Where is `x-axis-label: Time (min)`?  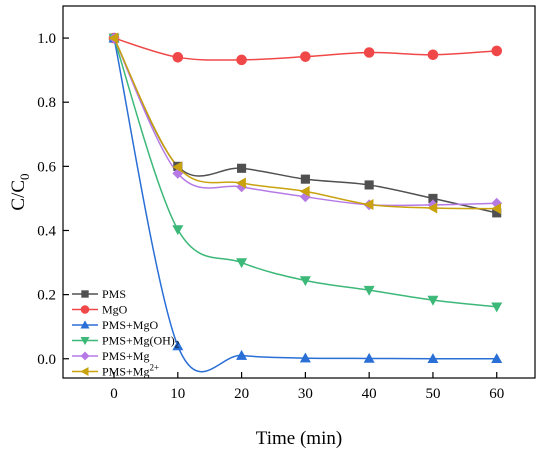 x-axis-label: Time (min) is located at coordinates (299, 438).